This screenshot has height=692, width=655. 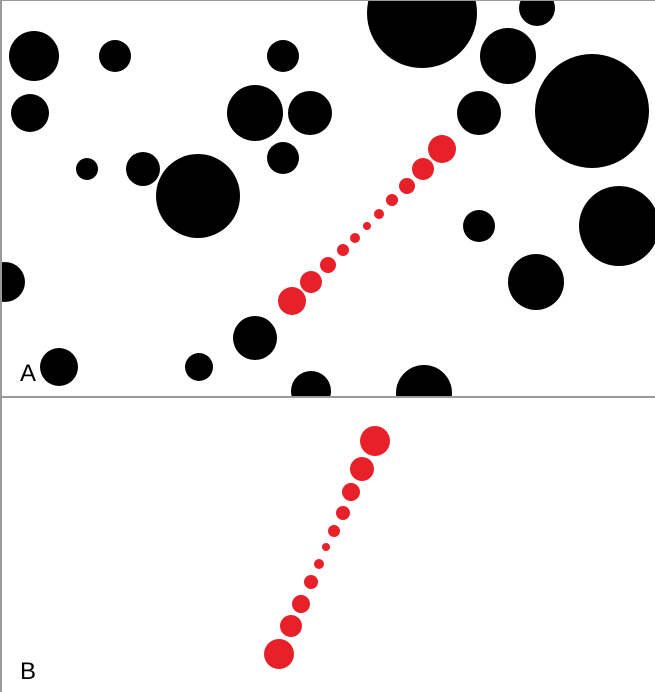 I want to click on panel-b-label: B, so click(x=28, y=671).